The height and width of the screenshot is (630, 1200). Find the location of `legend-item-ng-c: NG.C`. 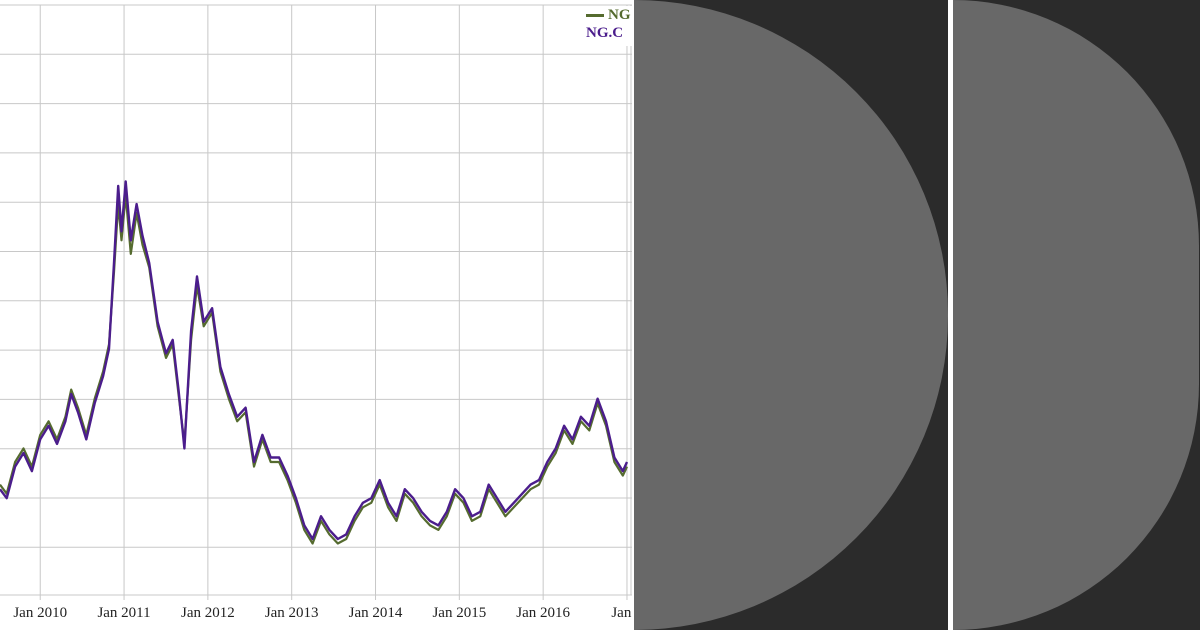

legend-item-ng-c: NG.C is located at coordinates (609, 33).